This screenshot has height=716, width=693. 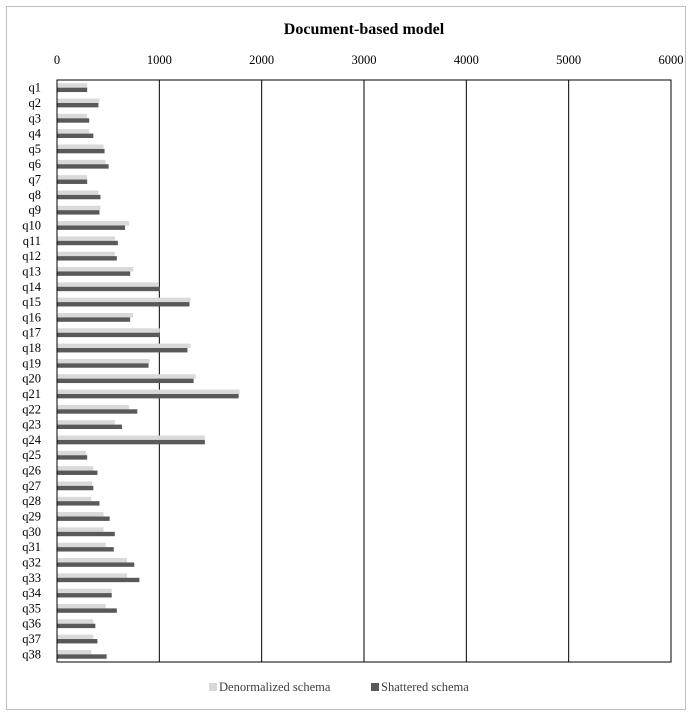 What do you see at coordinates (31, 608) in the screenshot?
I see `category-label: q35` at bounding box center [31, 608].